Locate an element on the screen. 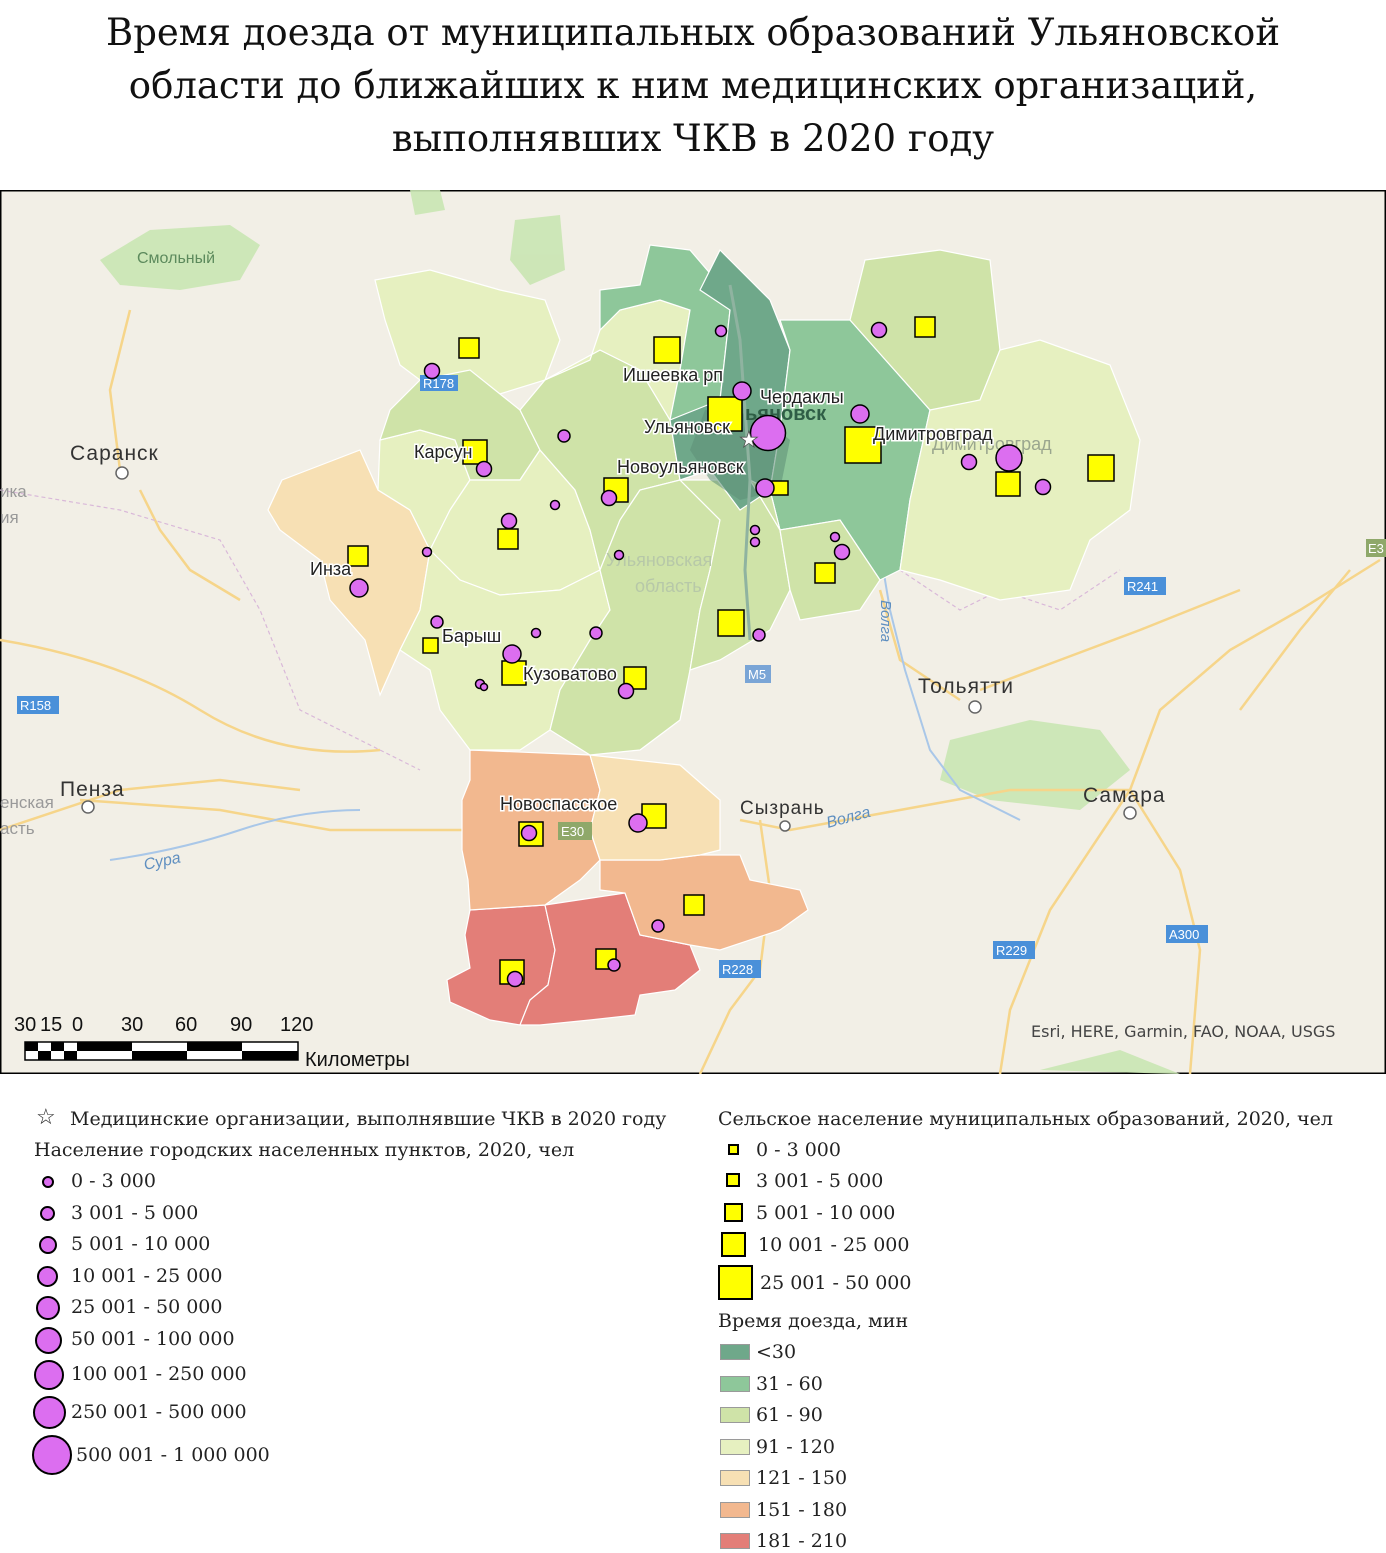 The height and width of the screenshot is (1553, 1386). shield-r178 is located at coordinates (439, 383).